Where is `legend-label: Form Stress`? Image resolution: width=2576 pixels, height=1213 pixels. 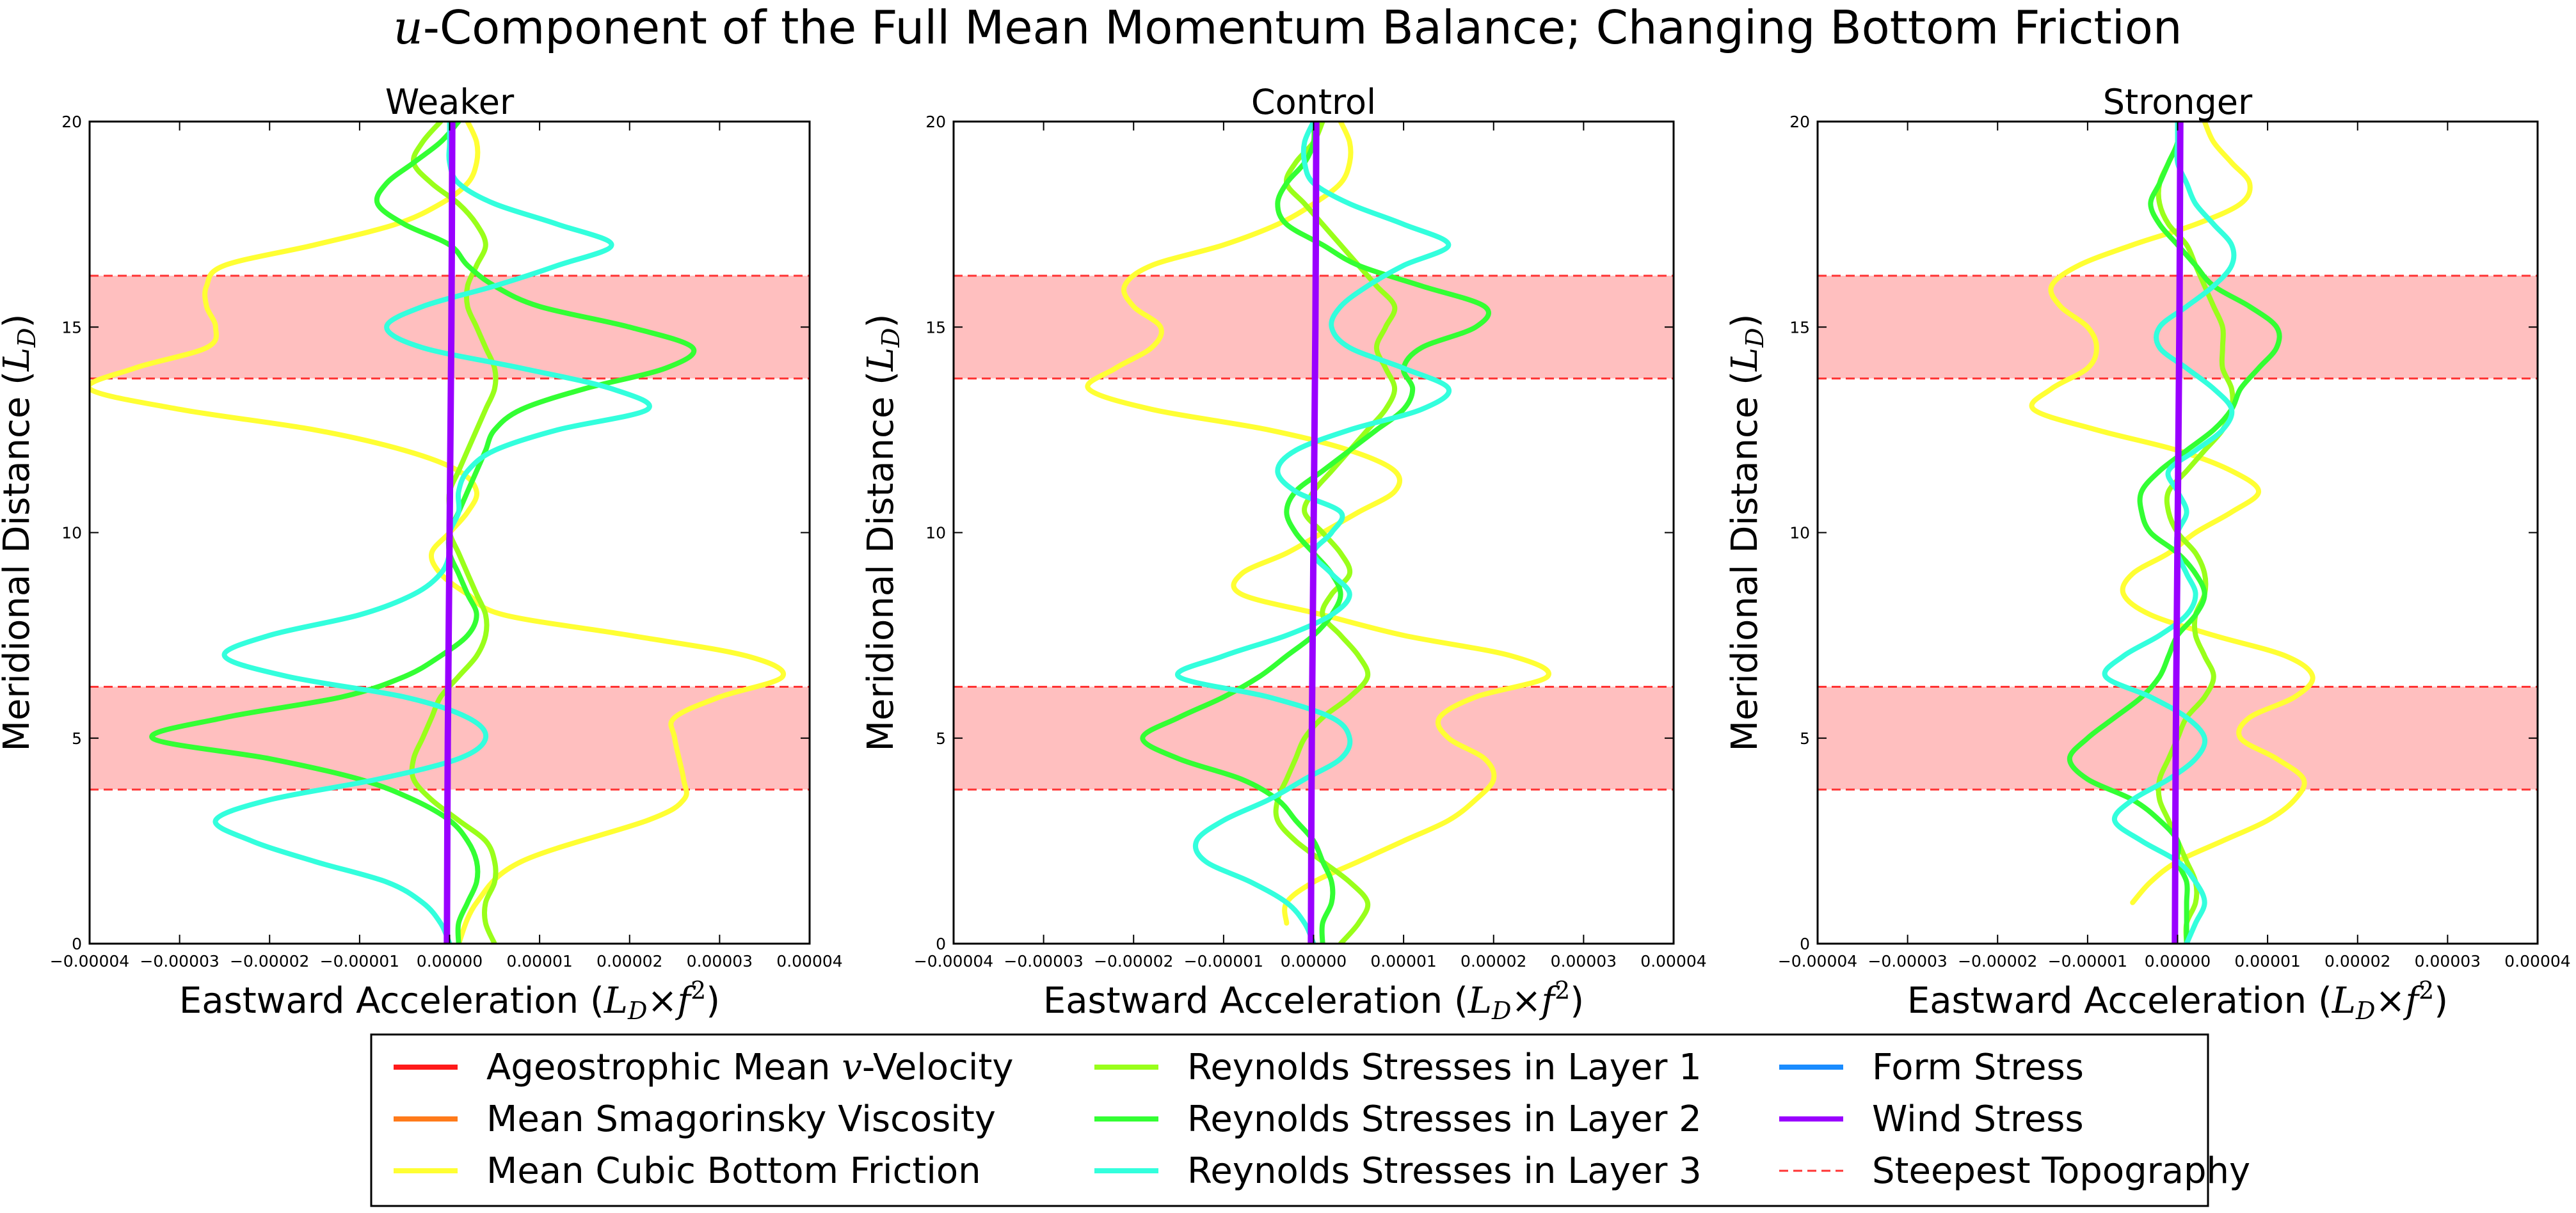 legend-label: Form Stress is located at coordinates (1978, 1067).